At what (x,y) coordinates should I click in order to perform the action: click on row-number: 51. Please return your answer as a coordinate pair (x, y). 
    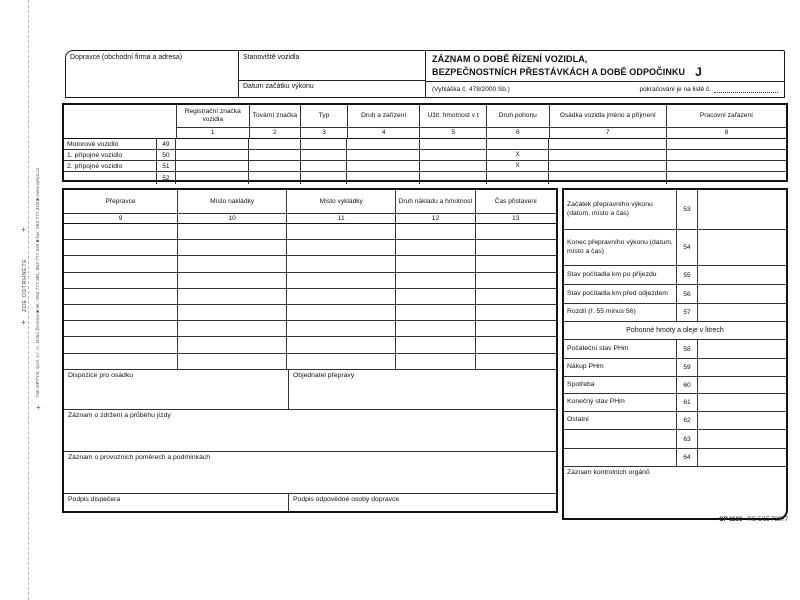
    Looking at the image, I should click on (167, 166).